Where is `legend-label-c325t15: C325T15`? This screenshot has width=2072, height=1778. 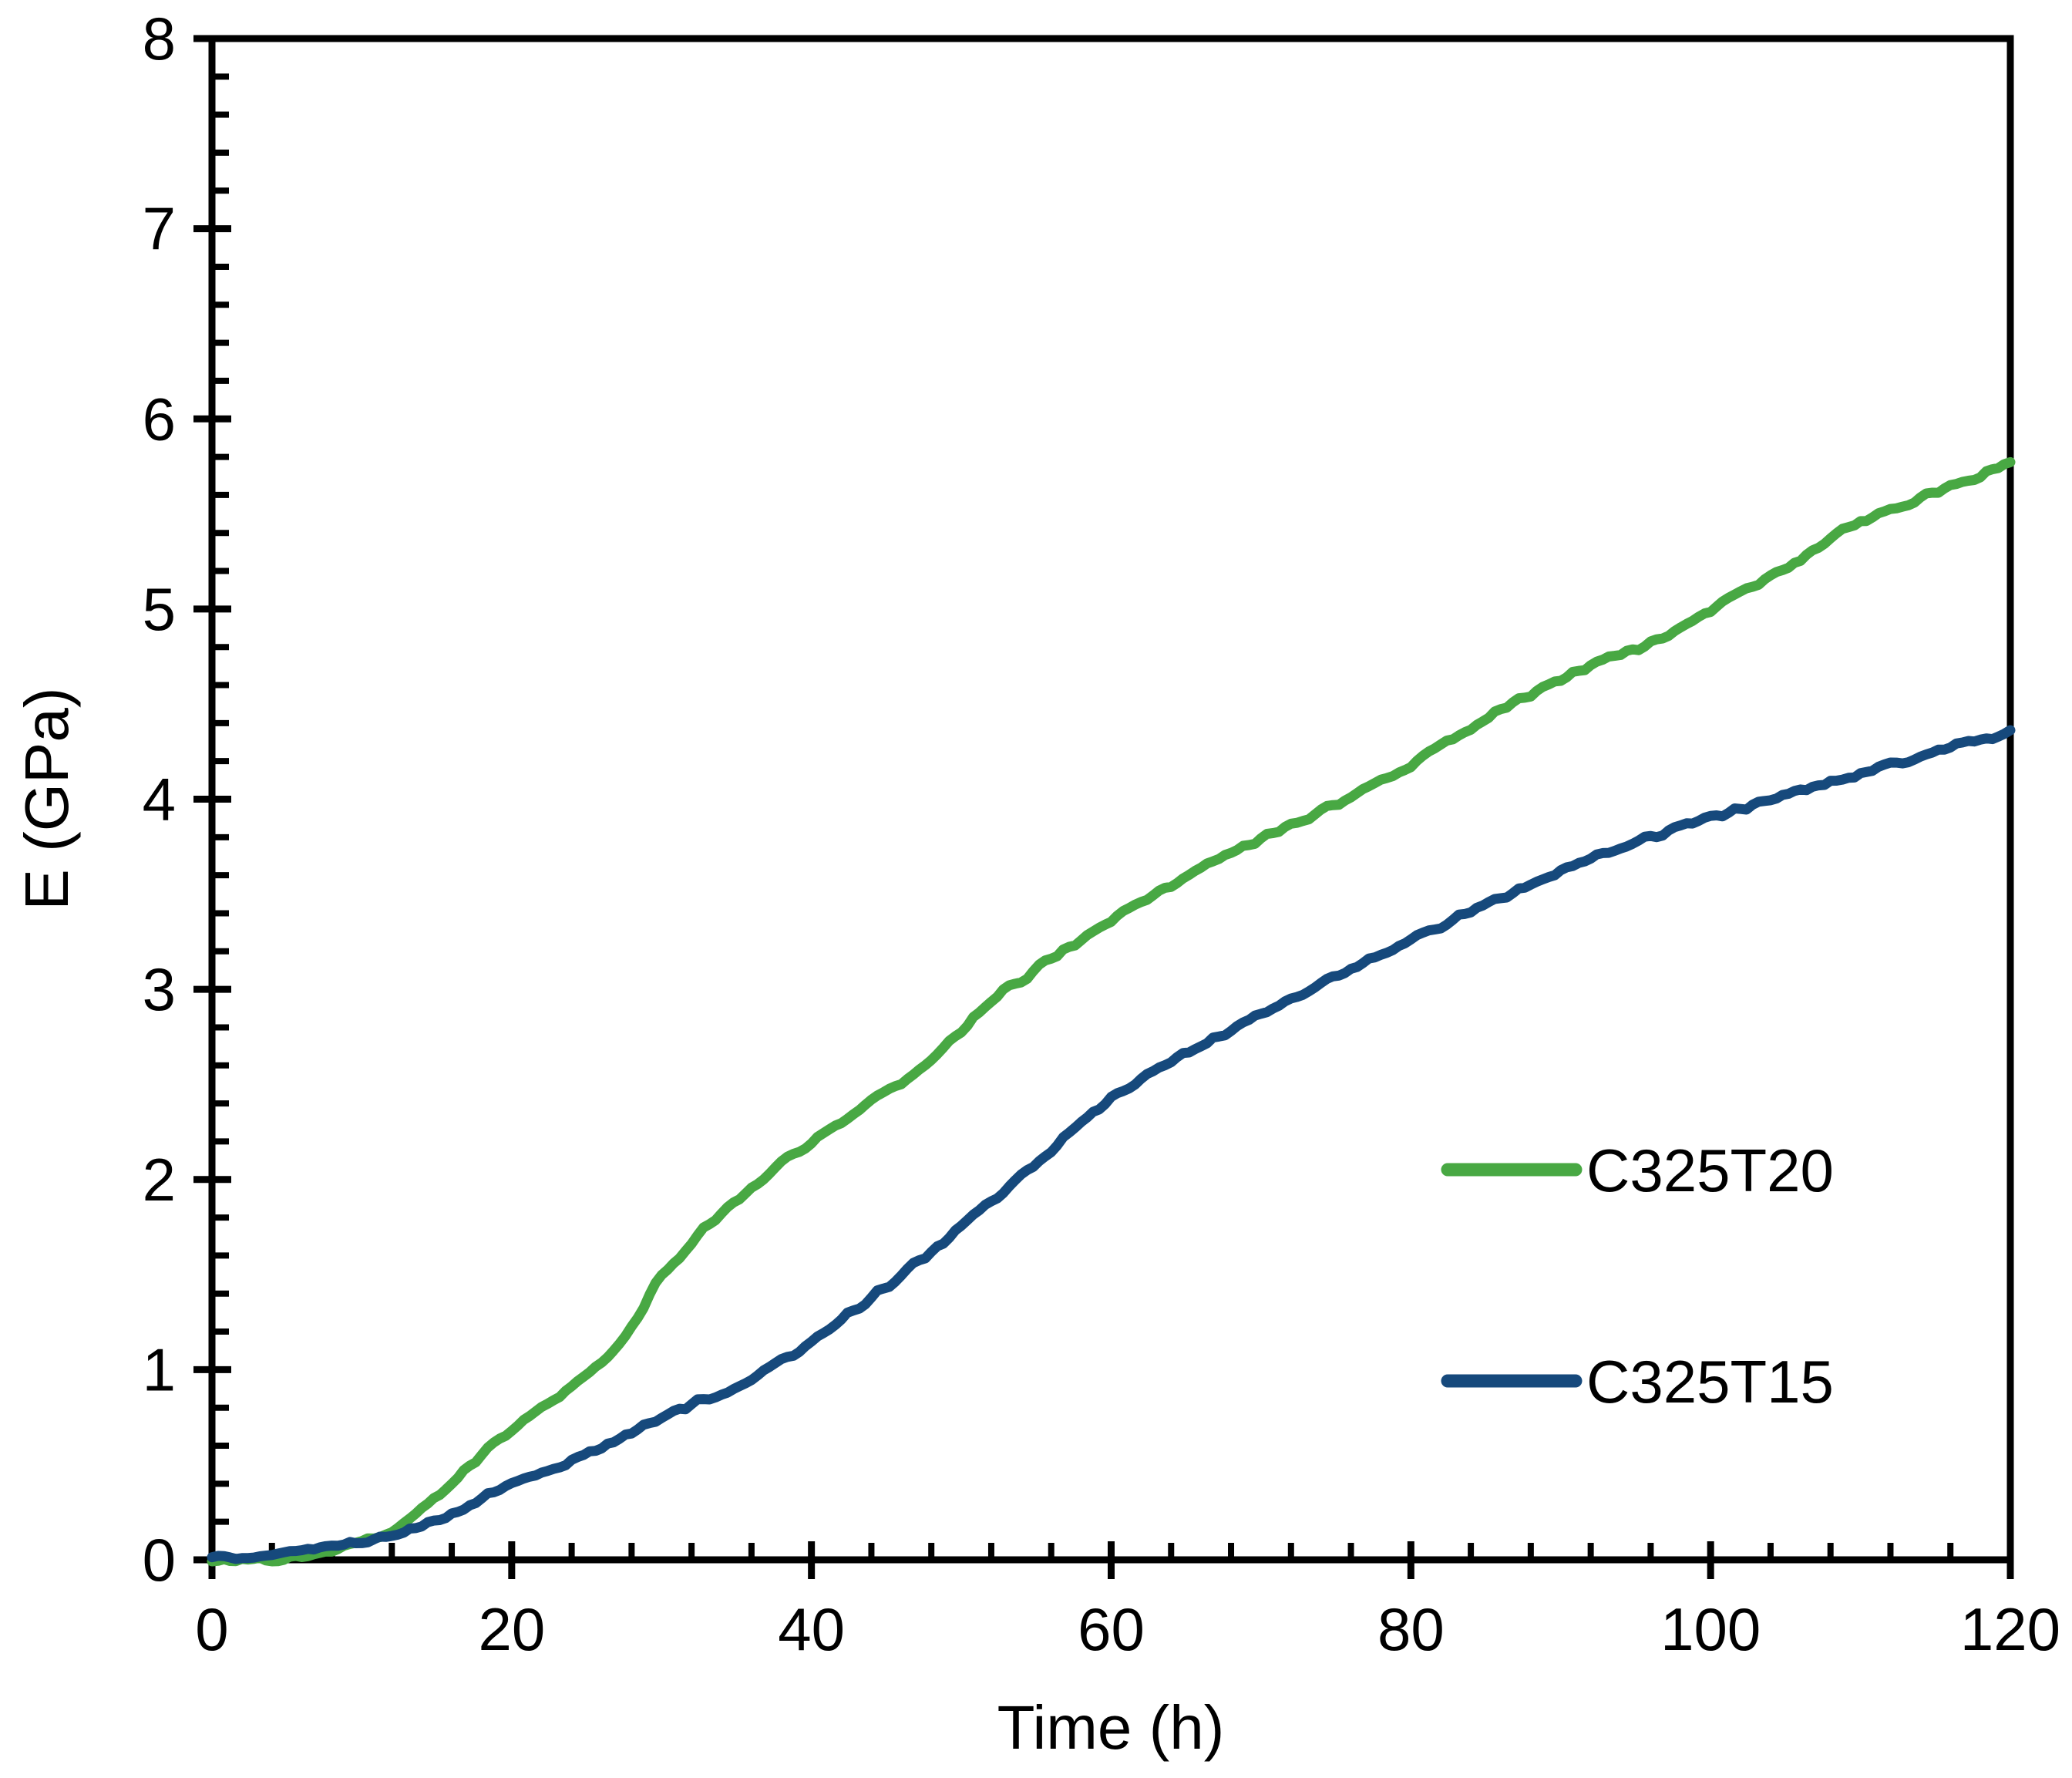
legend-label-c325t15: C325T15 is located at coordinates (1710, 1382).